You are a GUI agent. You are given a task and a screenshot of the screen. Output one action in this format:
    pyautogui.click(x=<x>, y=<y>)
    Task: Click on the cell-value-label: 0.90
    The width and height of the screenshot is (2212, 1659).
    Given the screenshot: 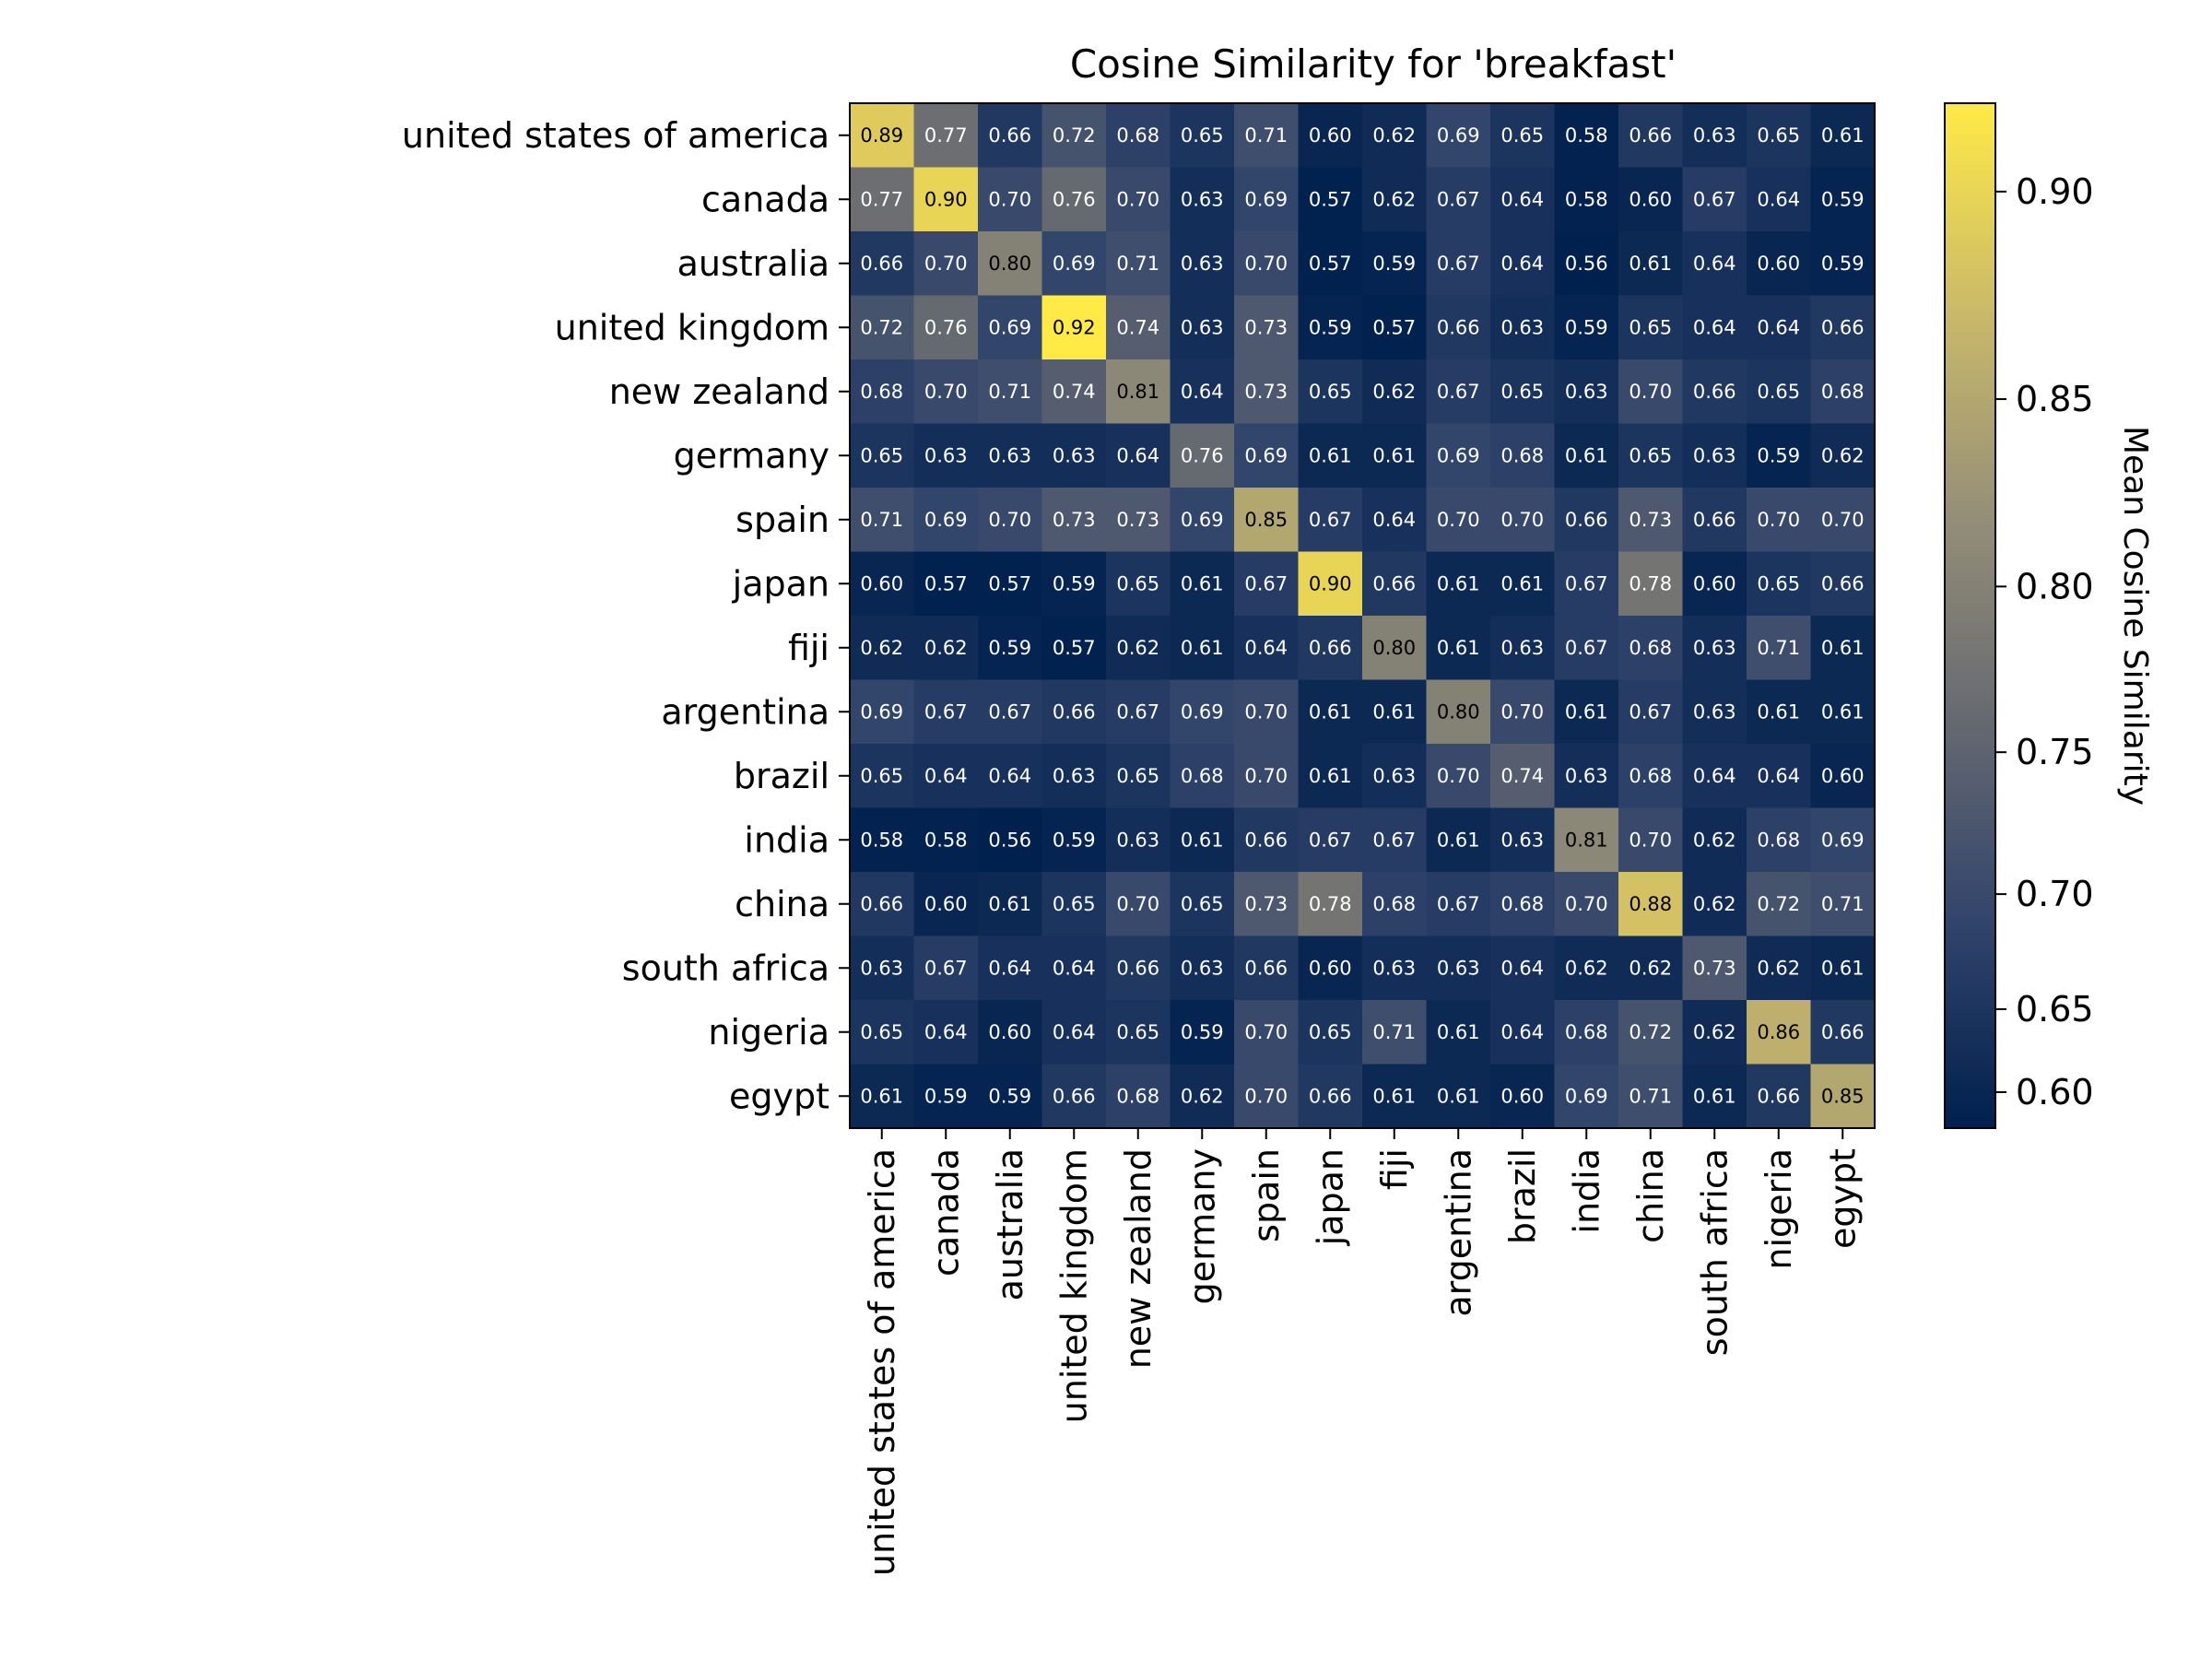 What is the action you would take?
    pyautogui.click(x=1330, y=583)
    